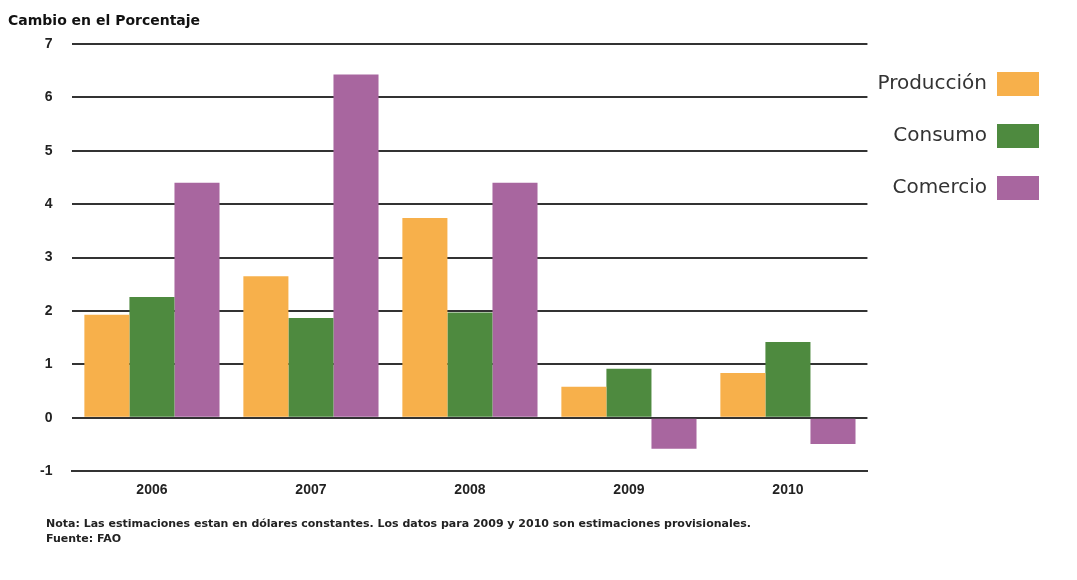  What do you see at coordinates (46, 470) in the screenshot?
I see `y-tick-label: -1` at bounding box center [46, 470].